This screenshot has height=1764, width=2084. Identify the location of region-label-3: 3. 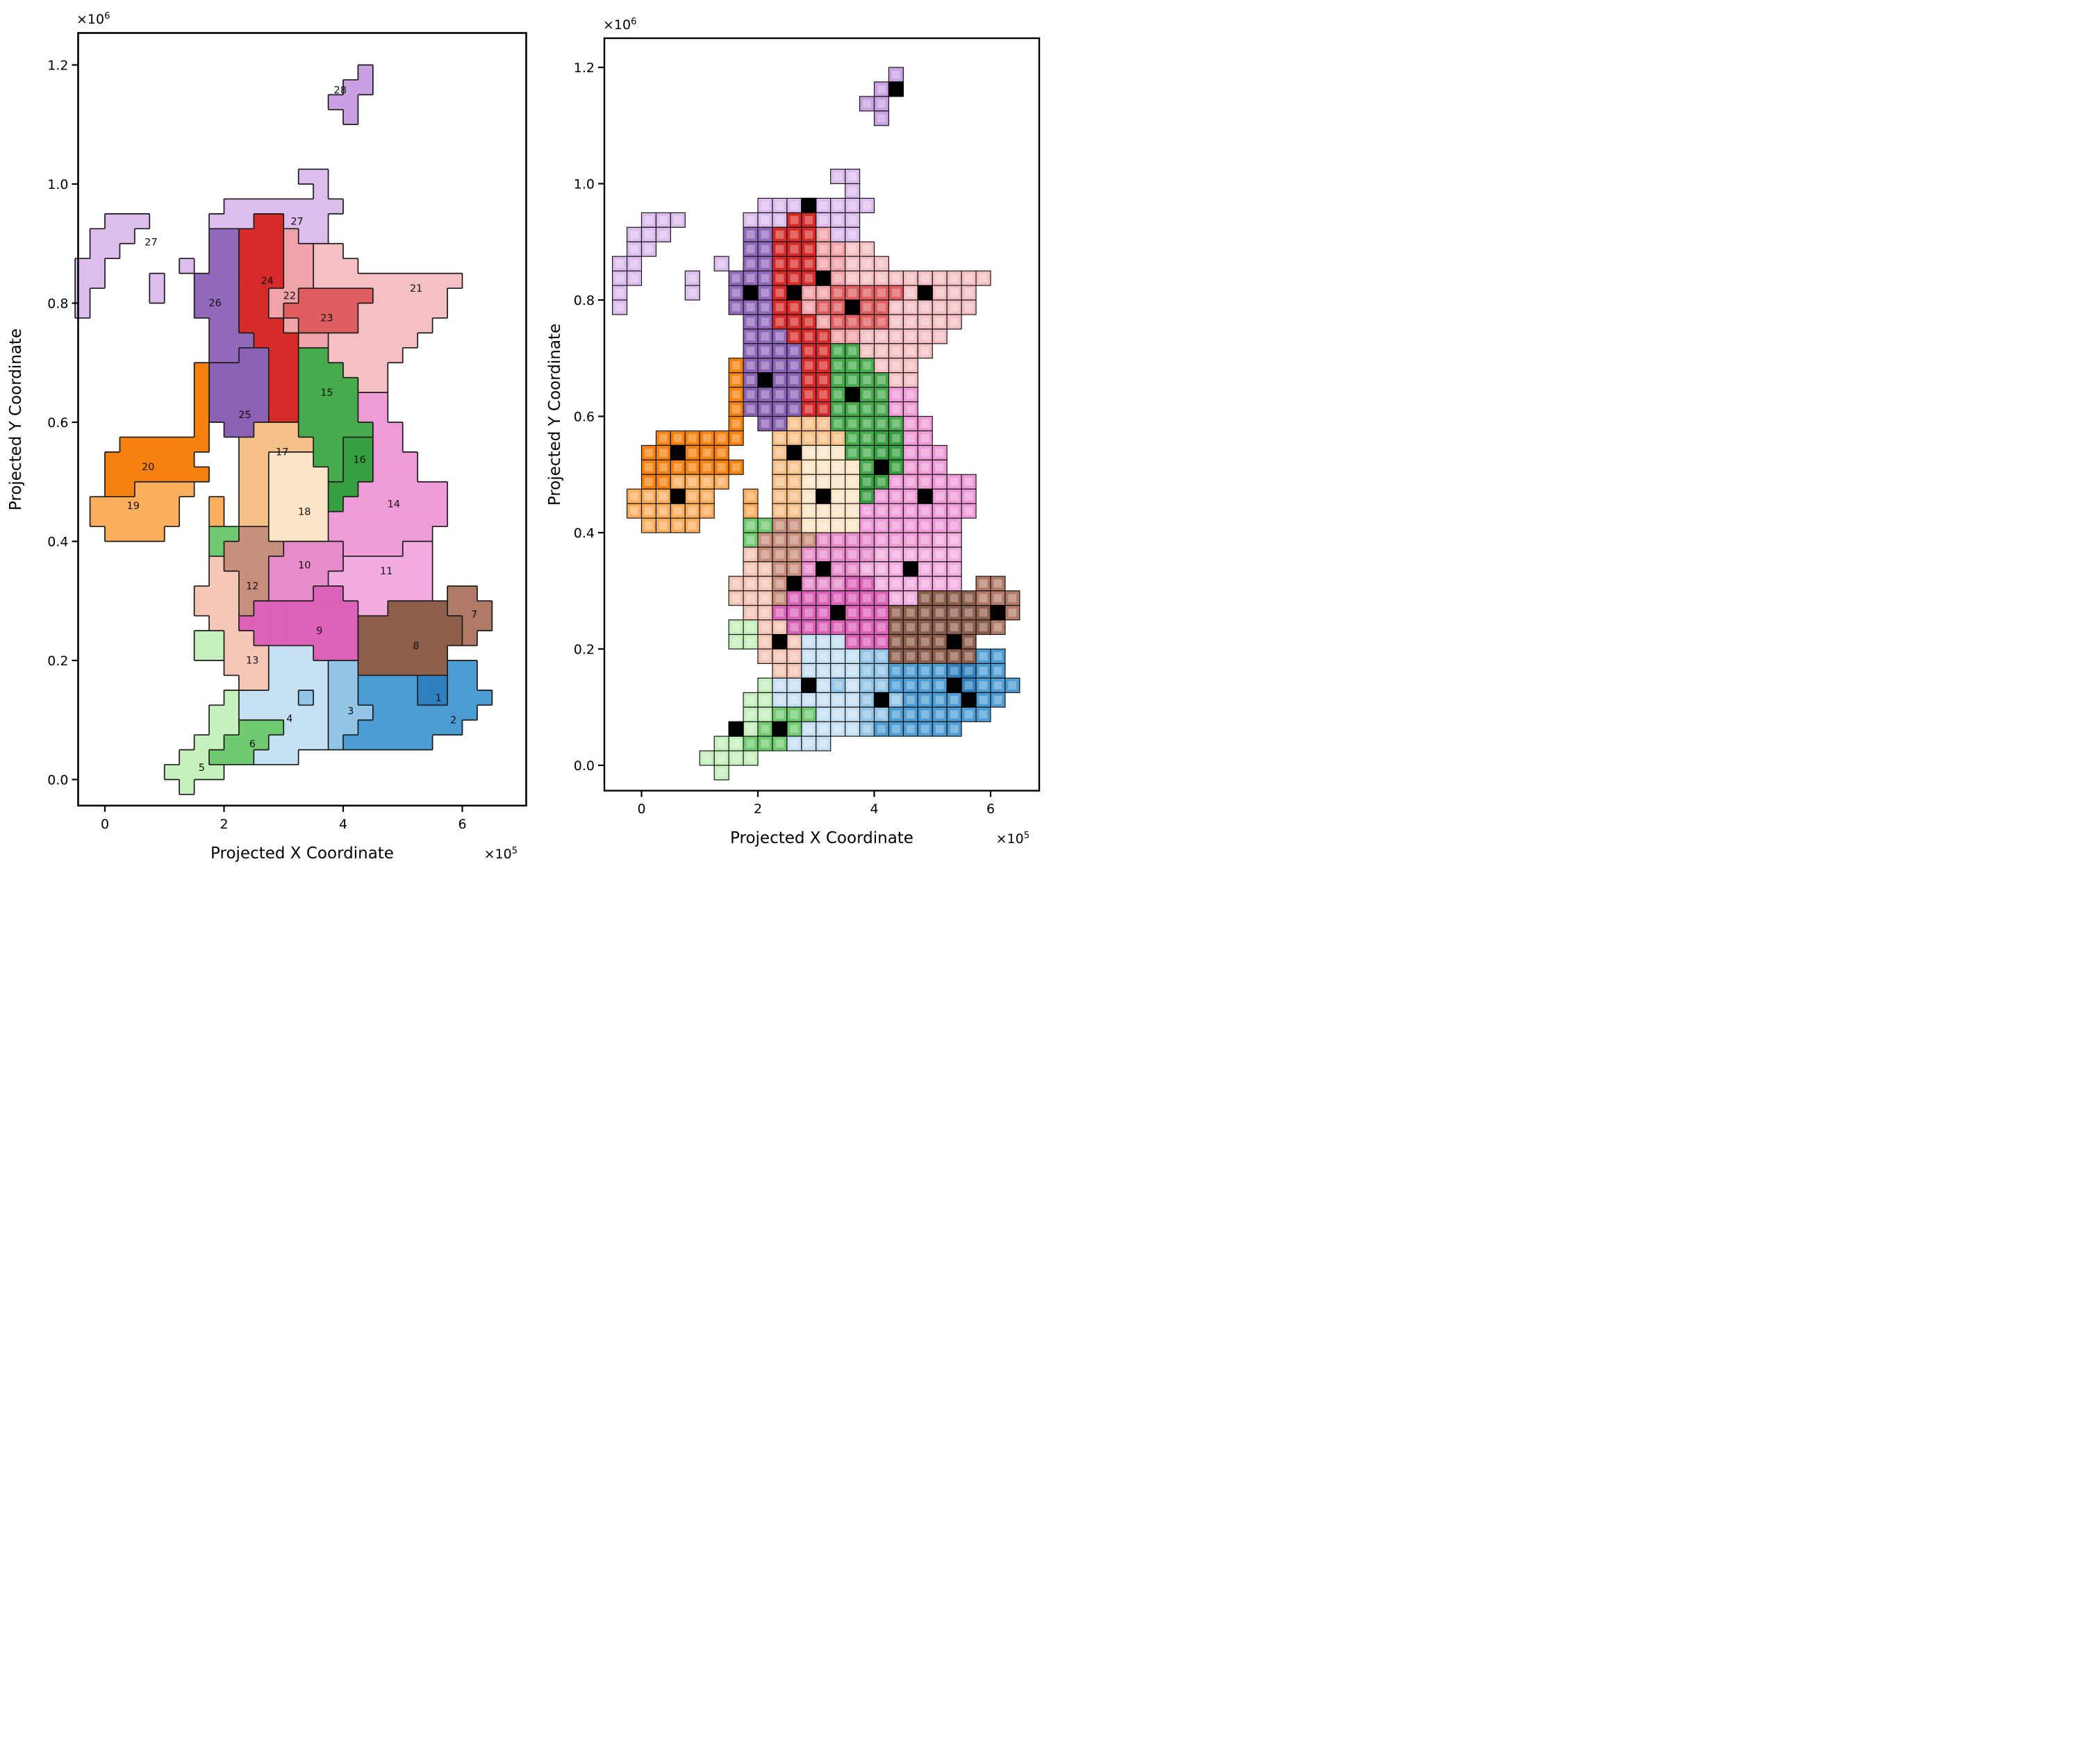
(350, 711).